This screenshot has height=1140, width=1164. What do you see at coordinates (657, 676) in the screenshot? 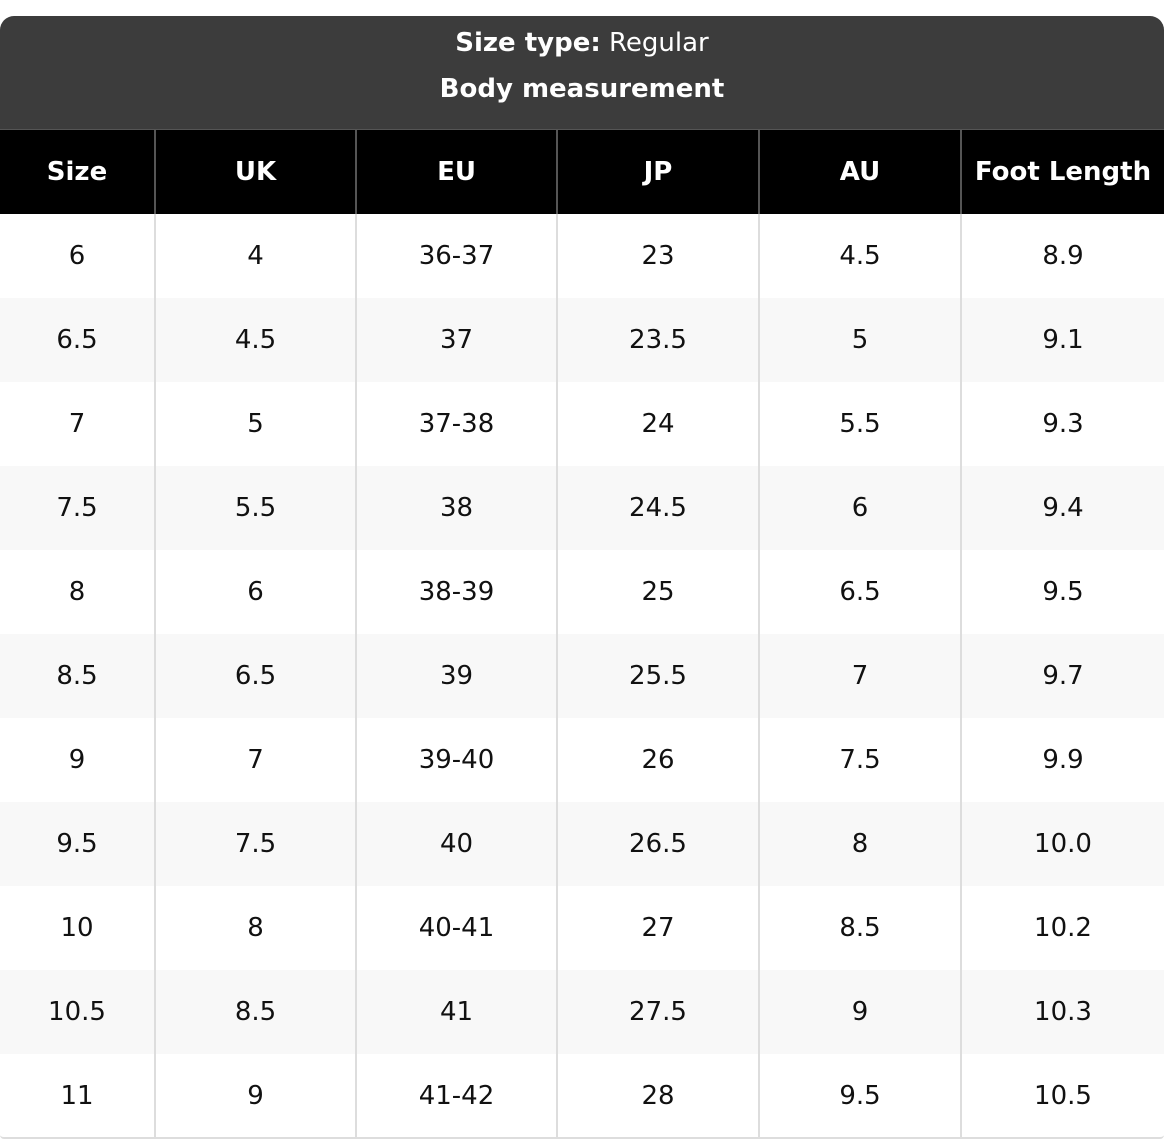
I see `table-cell: 25.5` at bounding box center [657, 676].